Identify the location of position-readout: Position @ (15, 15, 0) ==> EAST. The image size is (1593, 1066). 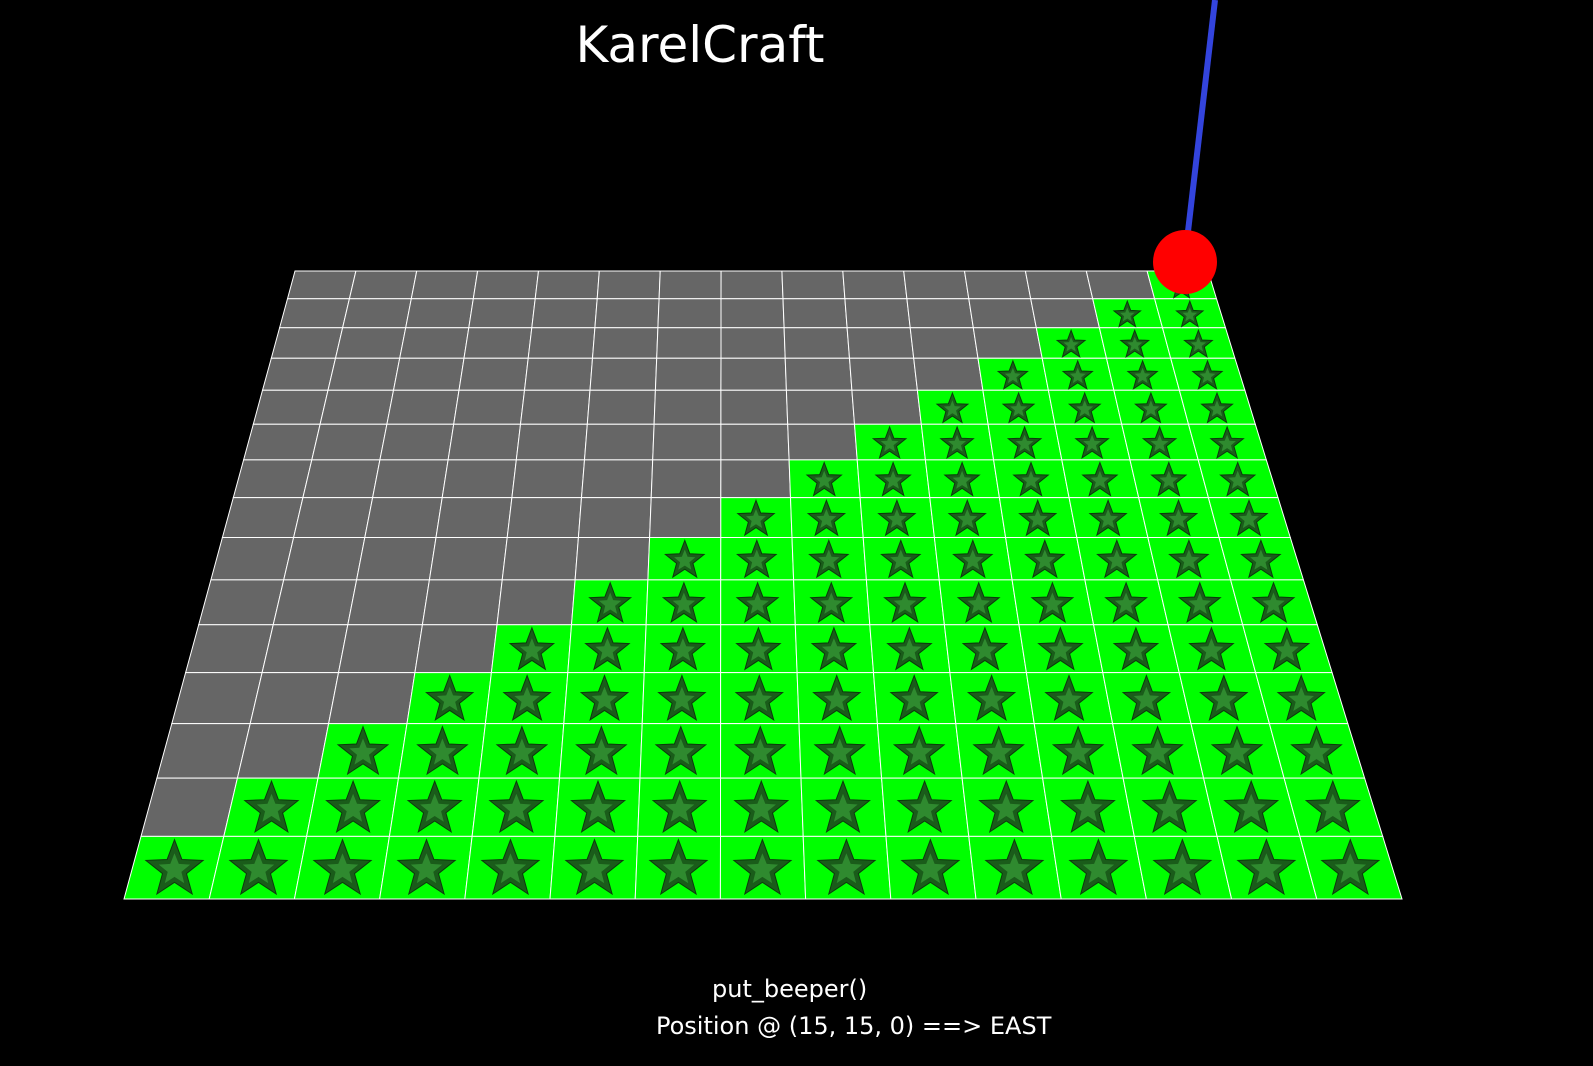
(854, 1026).